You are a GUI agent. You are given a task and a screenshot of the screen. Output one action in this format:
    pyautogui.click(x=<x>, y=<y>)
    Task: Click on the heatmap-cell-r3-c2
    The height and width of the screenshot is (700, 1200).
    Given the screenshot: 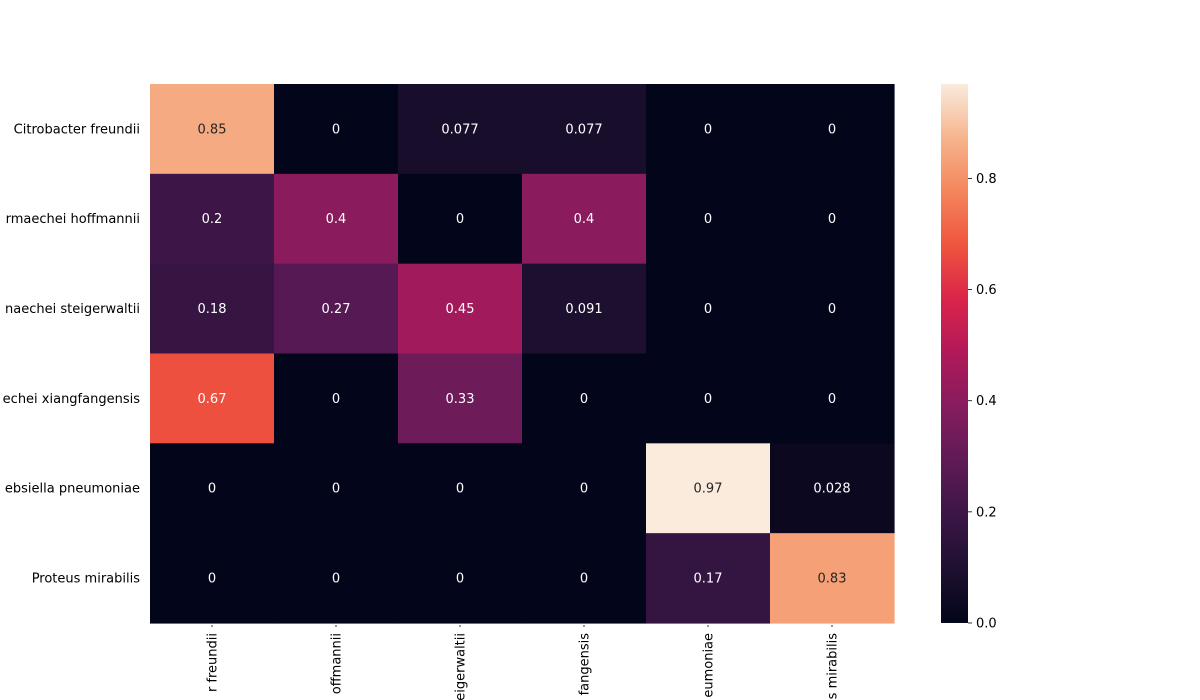 What is the action you would take?
    pyautogui.click(x=460, y=398)
    